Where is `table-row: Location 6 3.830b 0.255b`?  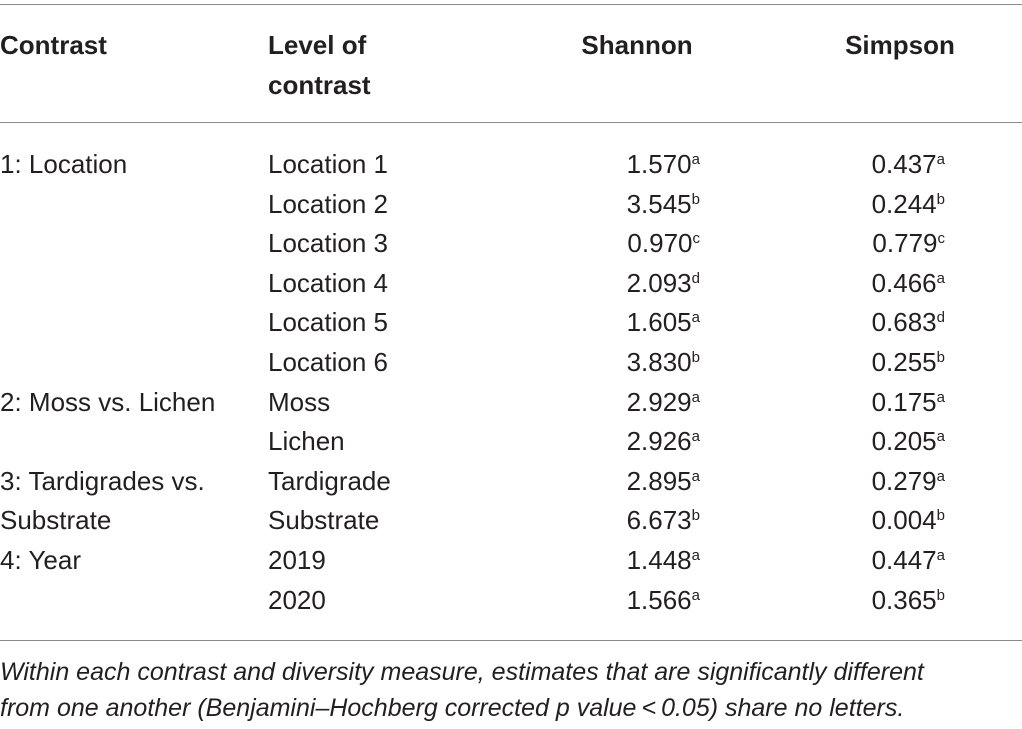 table-row: Location 6 3.830b 0.255b is located at coordinates (511, 363).